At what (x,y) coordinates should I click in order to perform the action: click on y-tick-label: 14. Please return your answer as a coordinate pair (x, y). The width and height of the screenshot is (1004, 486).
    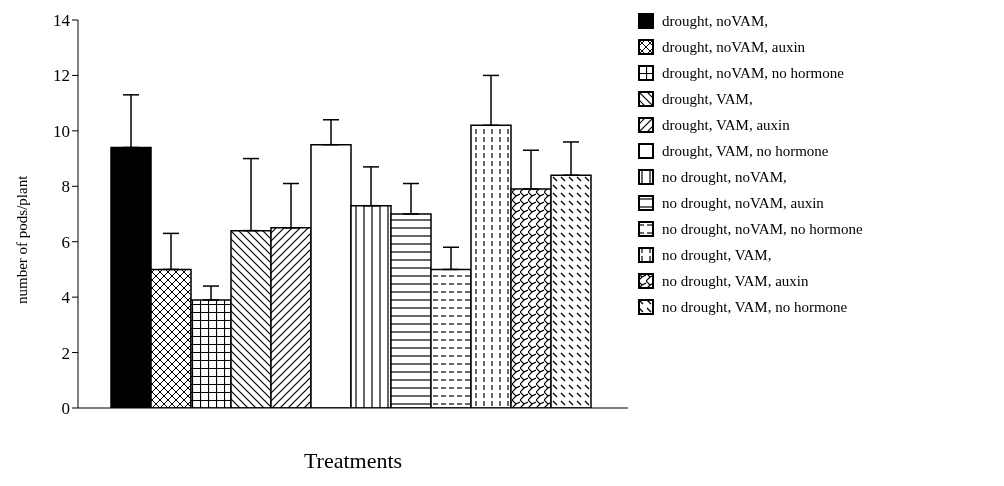
    Looking at the image, I should click on (62, 21).